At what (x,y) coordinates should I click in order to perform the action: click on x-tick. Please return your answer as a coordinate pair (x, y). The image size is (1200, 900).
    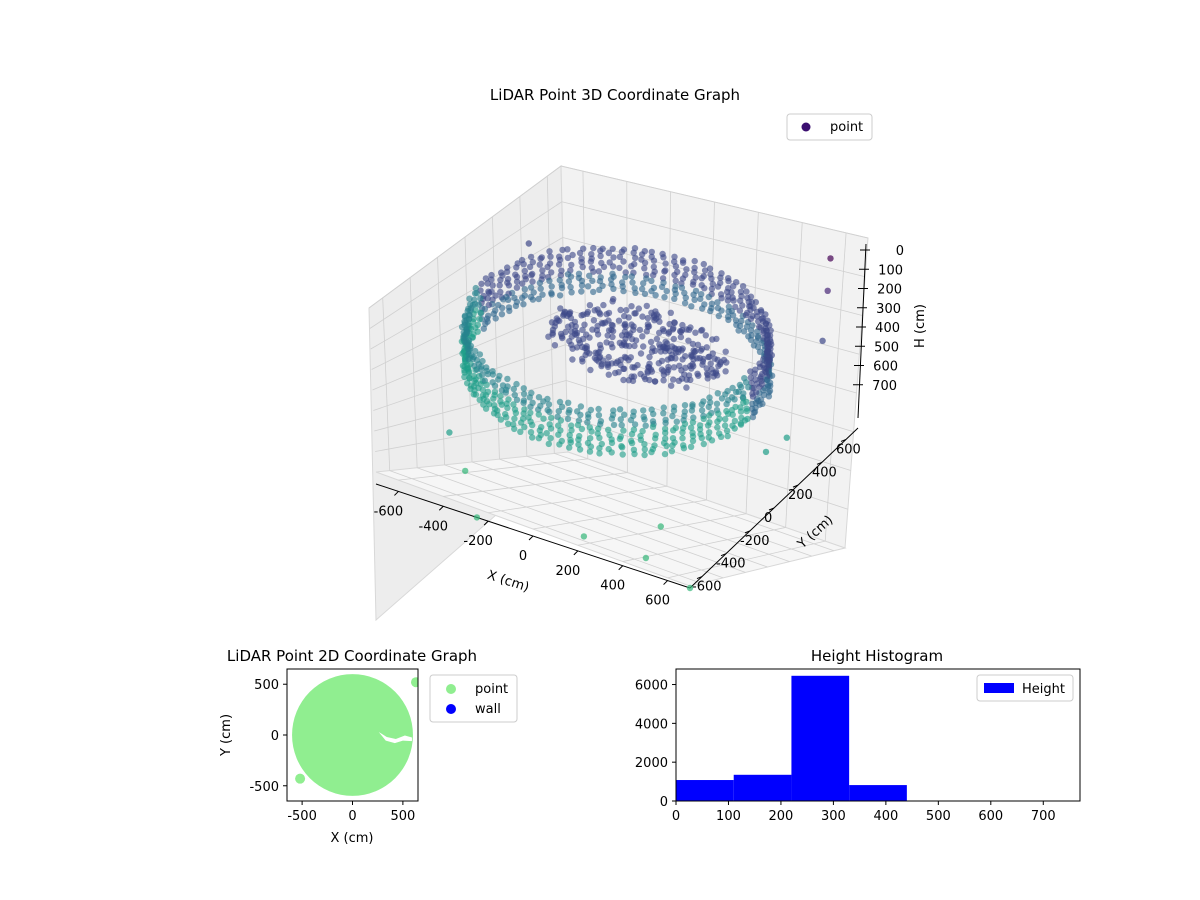
    Looking at the image, I should click on (396, 493).